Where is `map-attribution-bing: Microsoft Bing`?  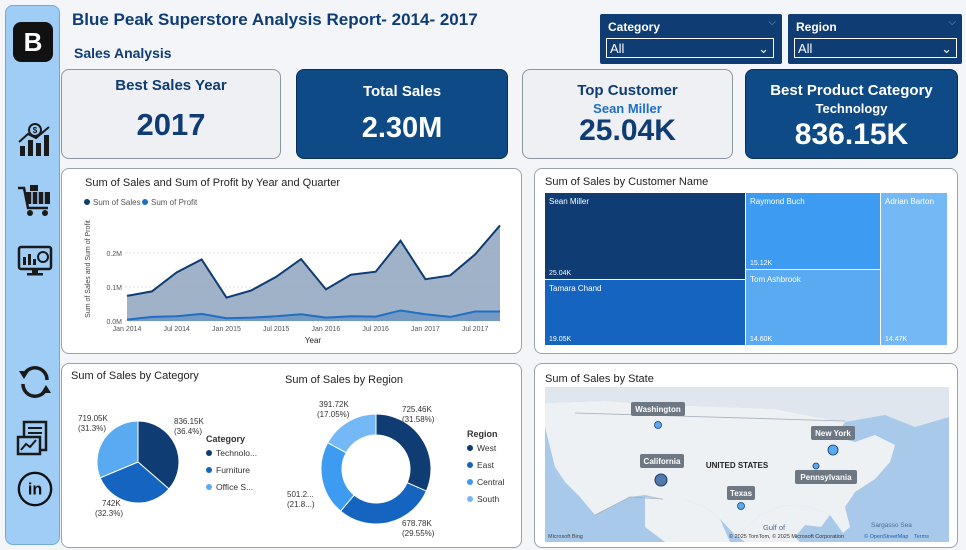
map-attribution-bing: Microsoft Bing is located at coordinates (565, 537).